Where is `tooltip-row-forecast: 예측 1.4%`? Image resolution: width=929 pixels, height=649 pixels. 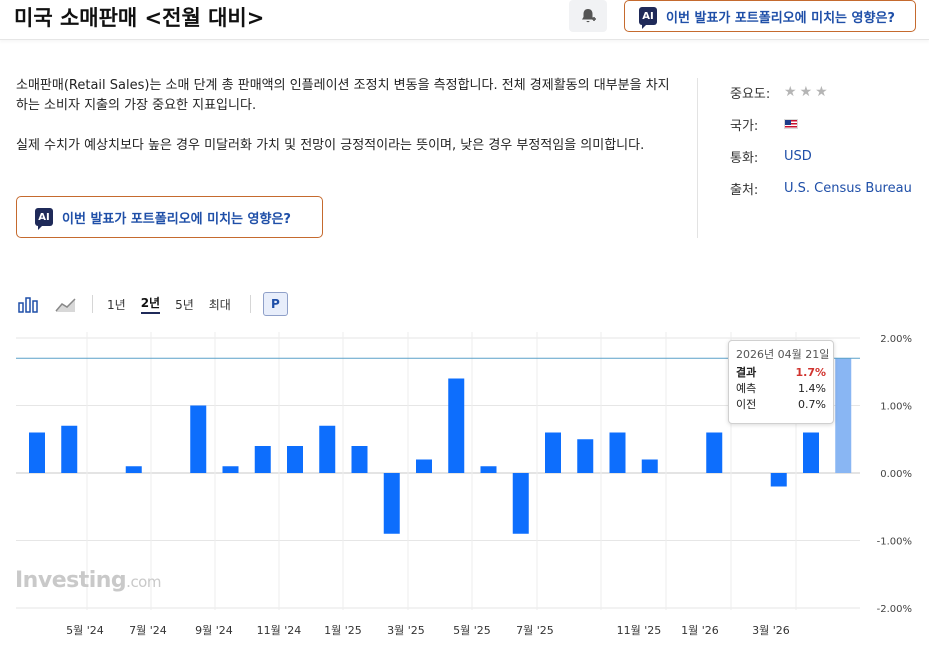 tooltip-row-forecast: 예측 1.4% is located at coordinates (781, 389).